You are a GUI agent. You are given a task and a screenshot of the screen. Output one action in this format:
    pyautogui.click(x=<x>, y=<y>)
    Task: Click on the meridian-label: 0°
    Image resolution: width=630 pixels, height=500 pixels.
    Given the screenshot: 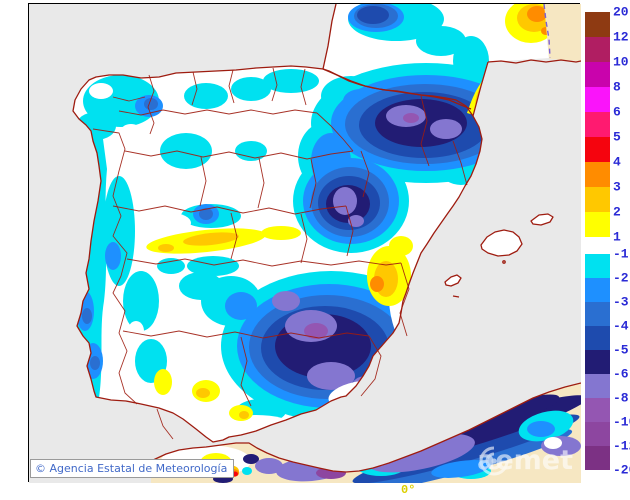 What is the action you would take?
    pyautogui.click(x=408, y=490)
    